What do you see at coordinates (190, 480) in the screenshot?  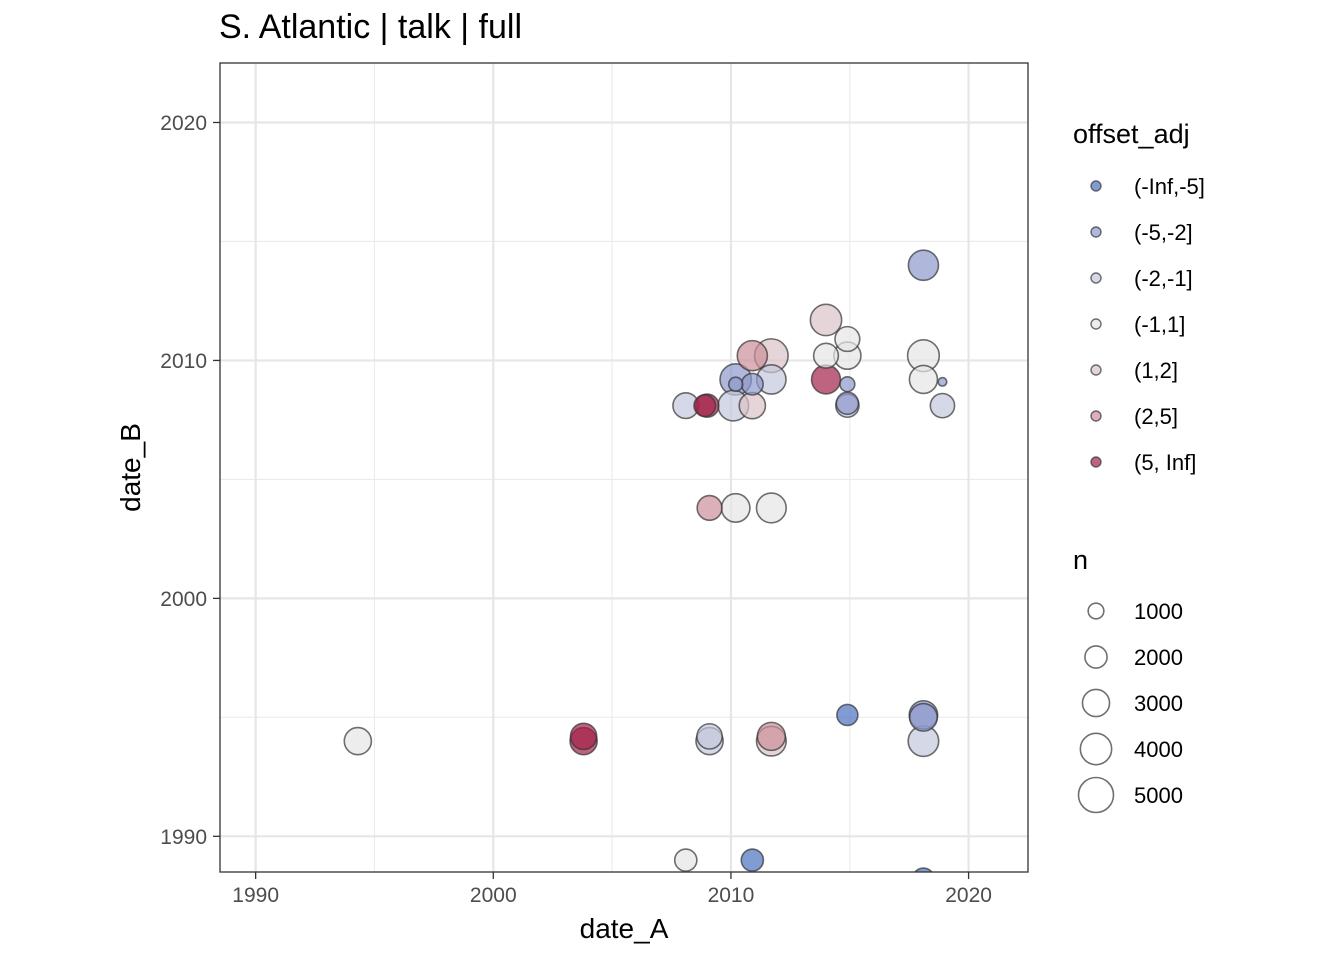 I see `y-axis: 1990 2000 2010 2020` at bounding box center [190, 480].